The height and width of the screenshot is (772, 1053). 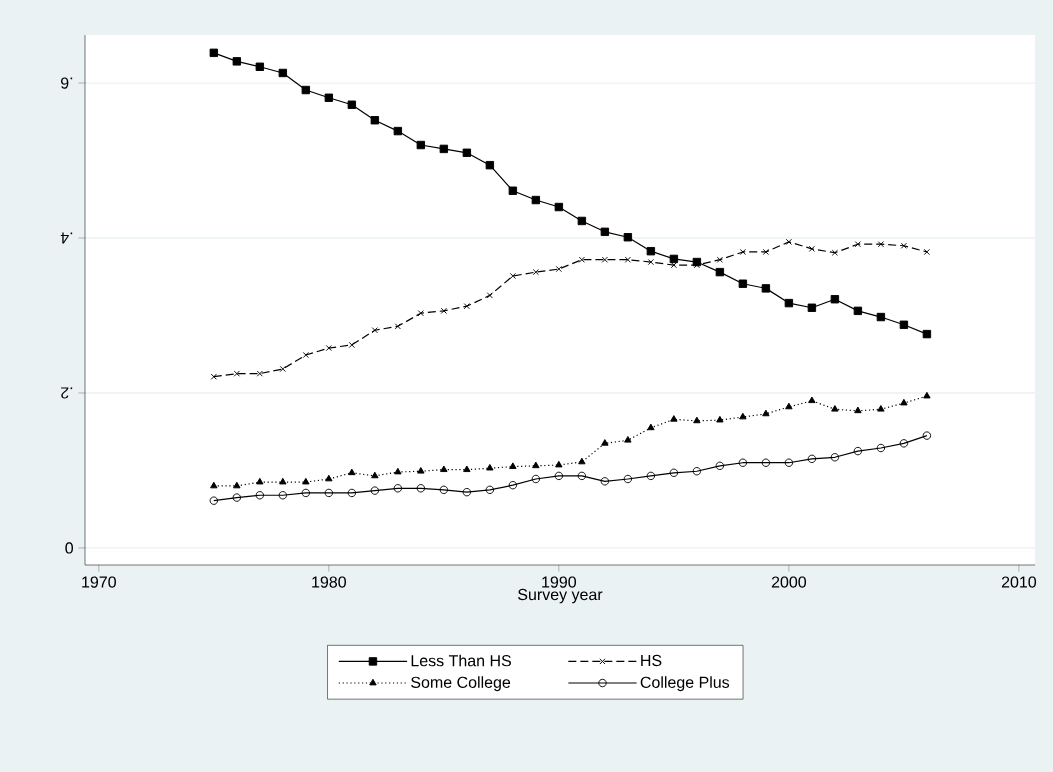 What do you see at coordinates (66, 83) in the screenshot?
I see `y-tick-label: .6` at bounding box center [66, 83].